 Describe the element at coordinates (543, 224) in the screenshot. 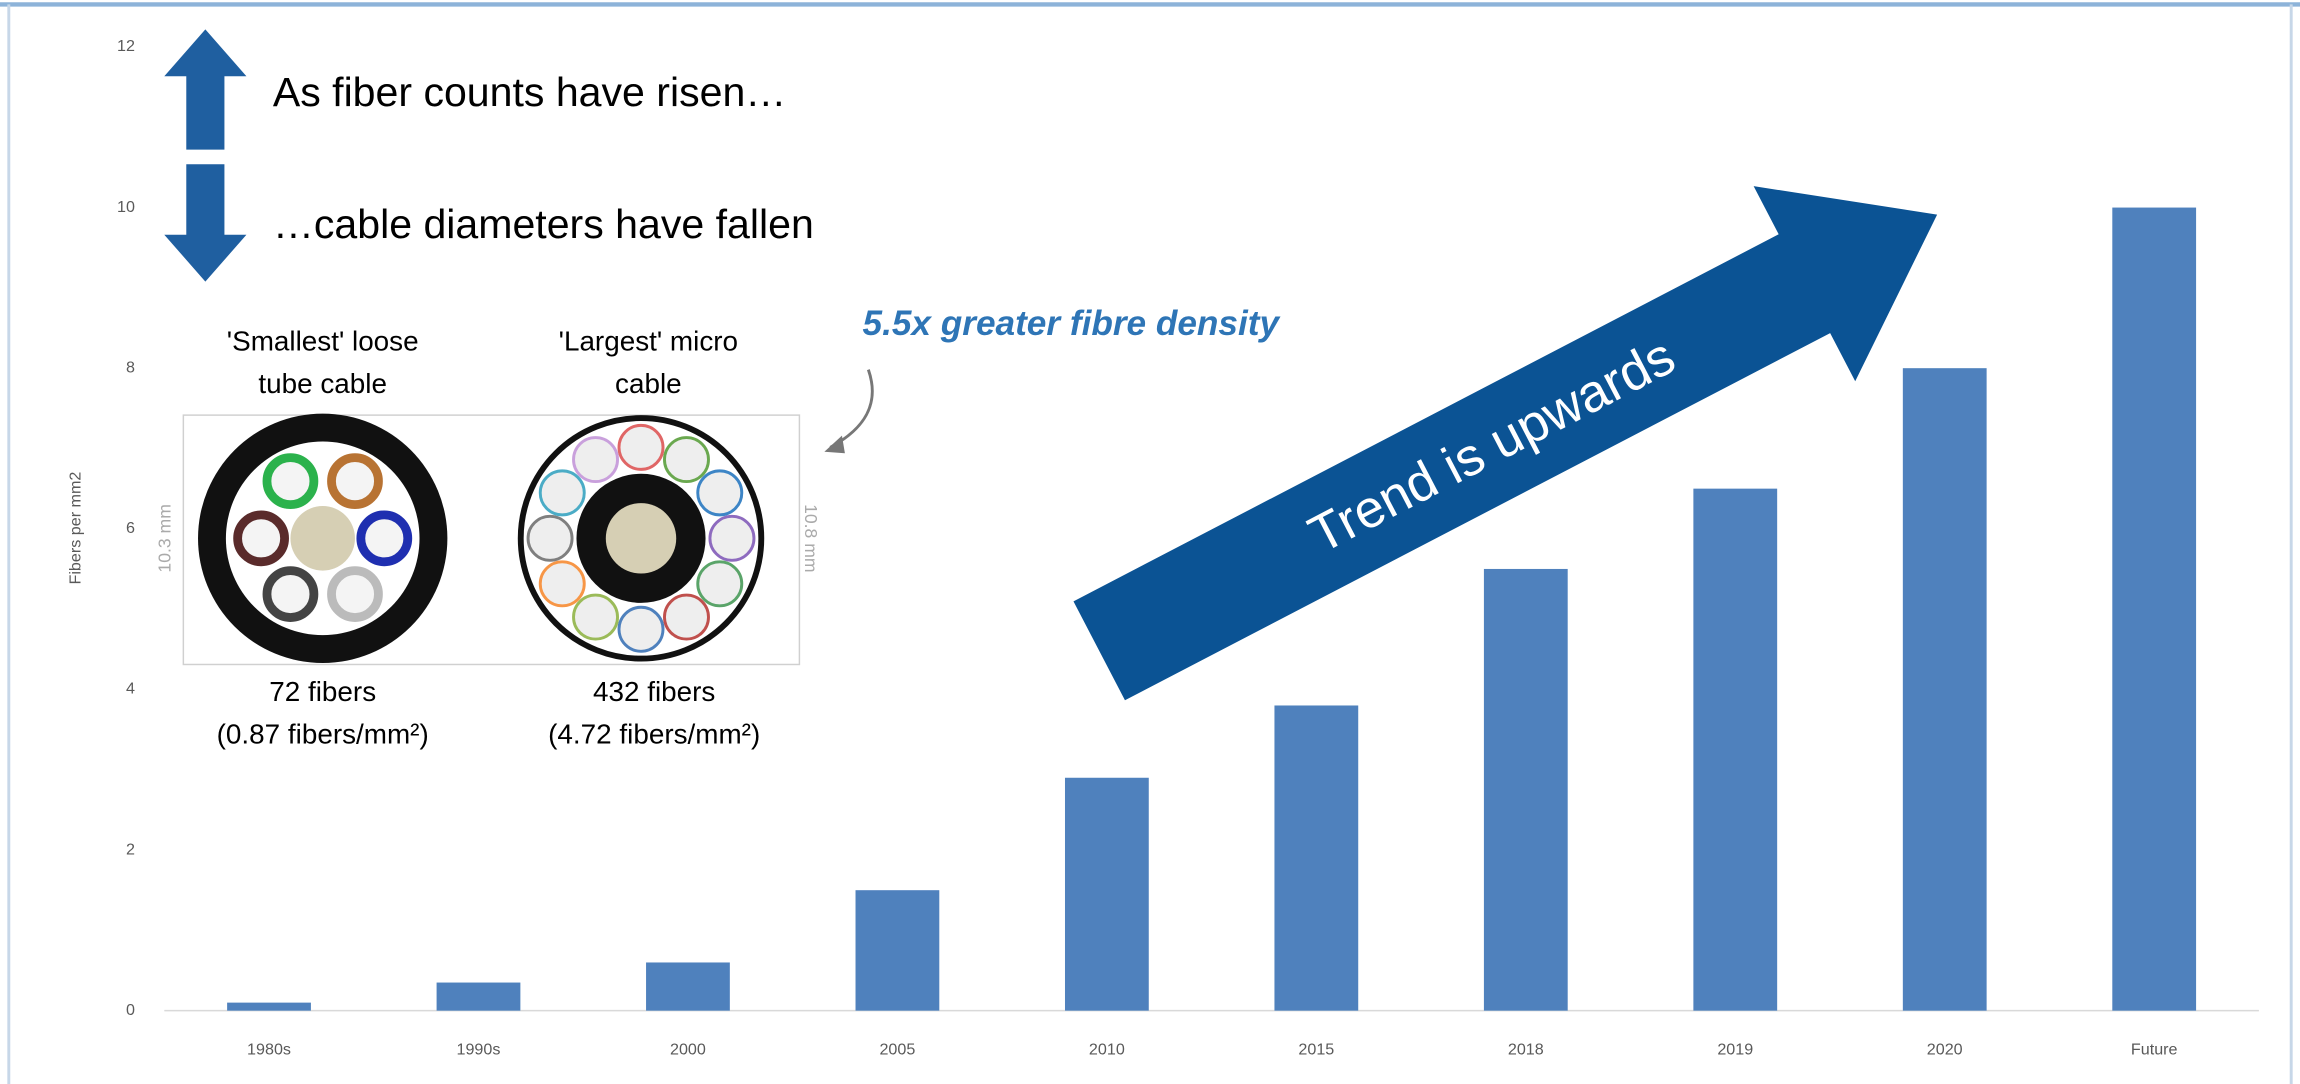

I see `annotation: …cable diameters have fallen` at that location.